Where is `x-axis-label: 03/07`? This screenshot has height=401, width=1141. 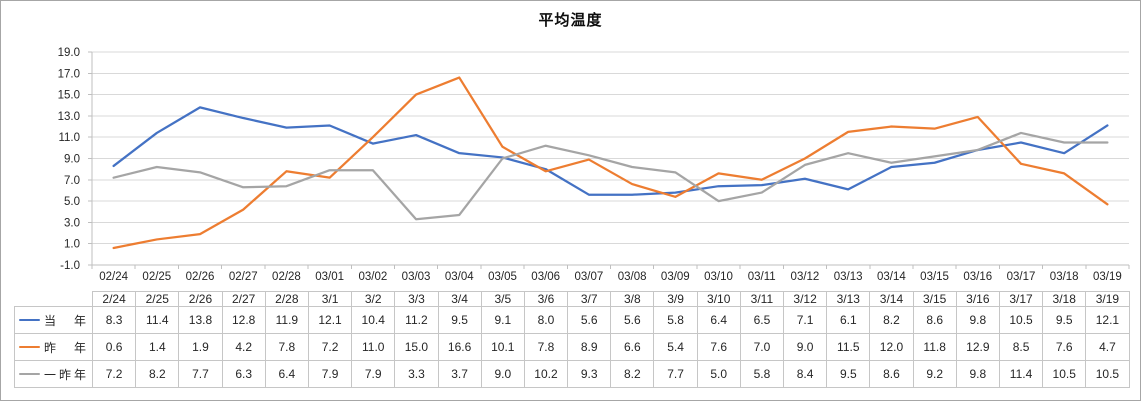 x-axis-label: 03/07 is located at coordinates (589, 277).